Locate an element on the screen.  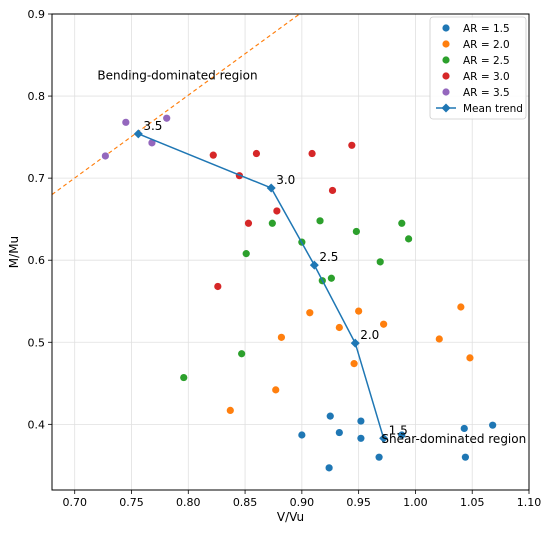
mean-trend-label: 3.0 is located at coordinates (285, 180).